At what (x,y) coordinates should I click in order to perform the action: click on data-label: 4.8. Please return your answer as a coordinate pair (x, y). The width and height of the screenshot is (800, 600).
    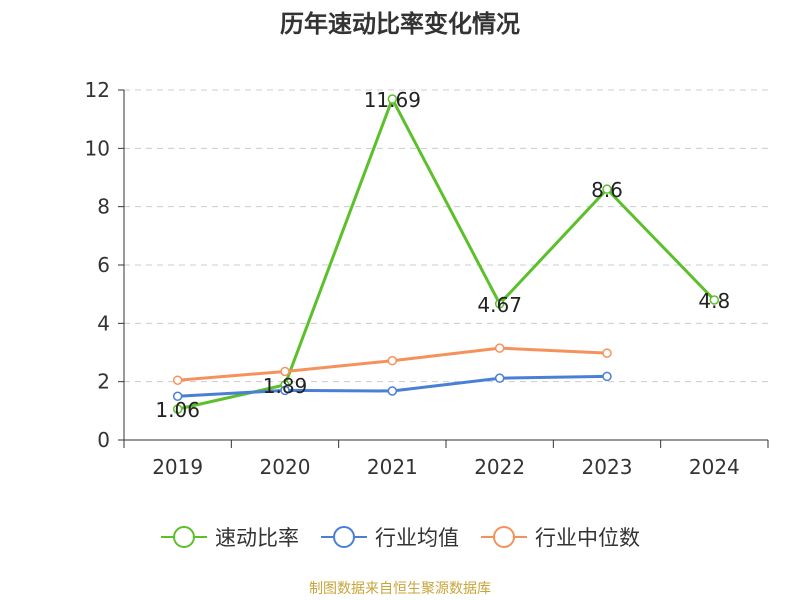
    Looking at the image, I should click on (714, 301).